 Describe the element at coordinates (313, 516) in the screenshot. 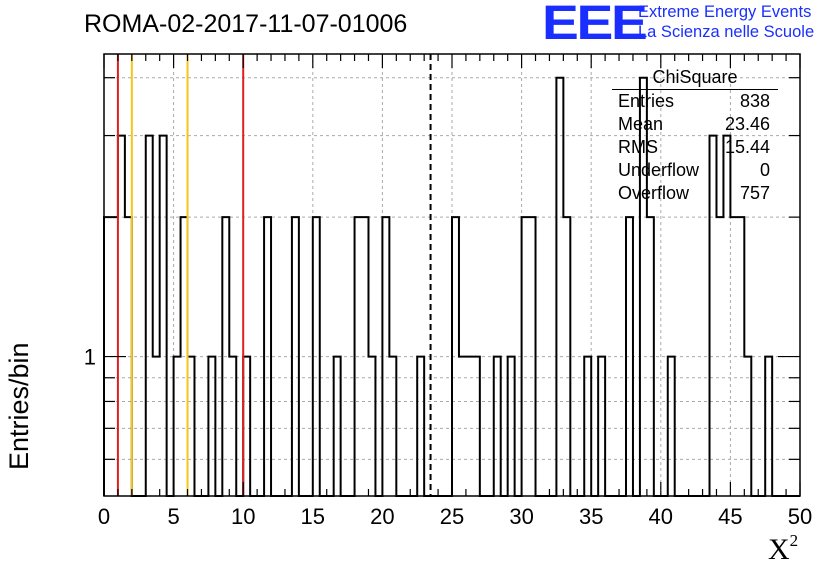

I see `x-tick-label: 15` at that location.